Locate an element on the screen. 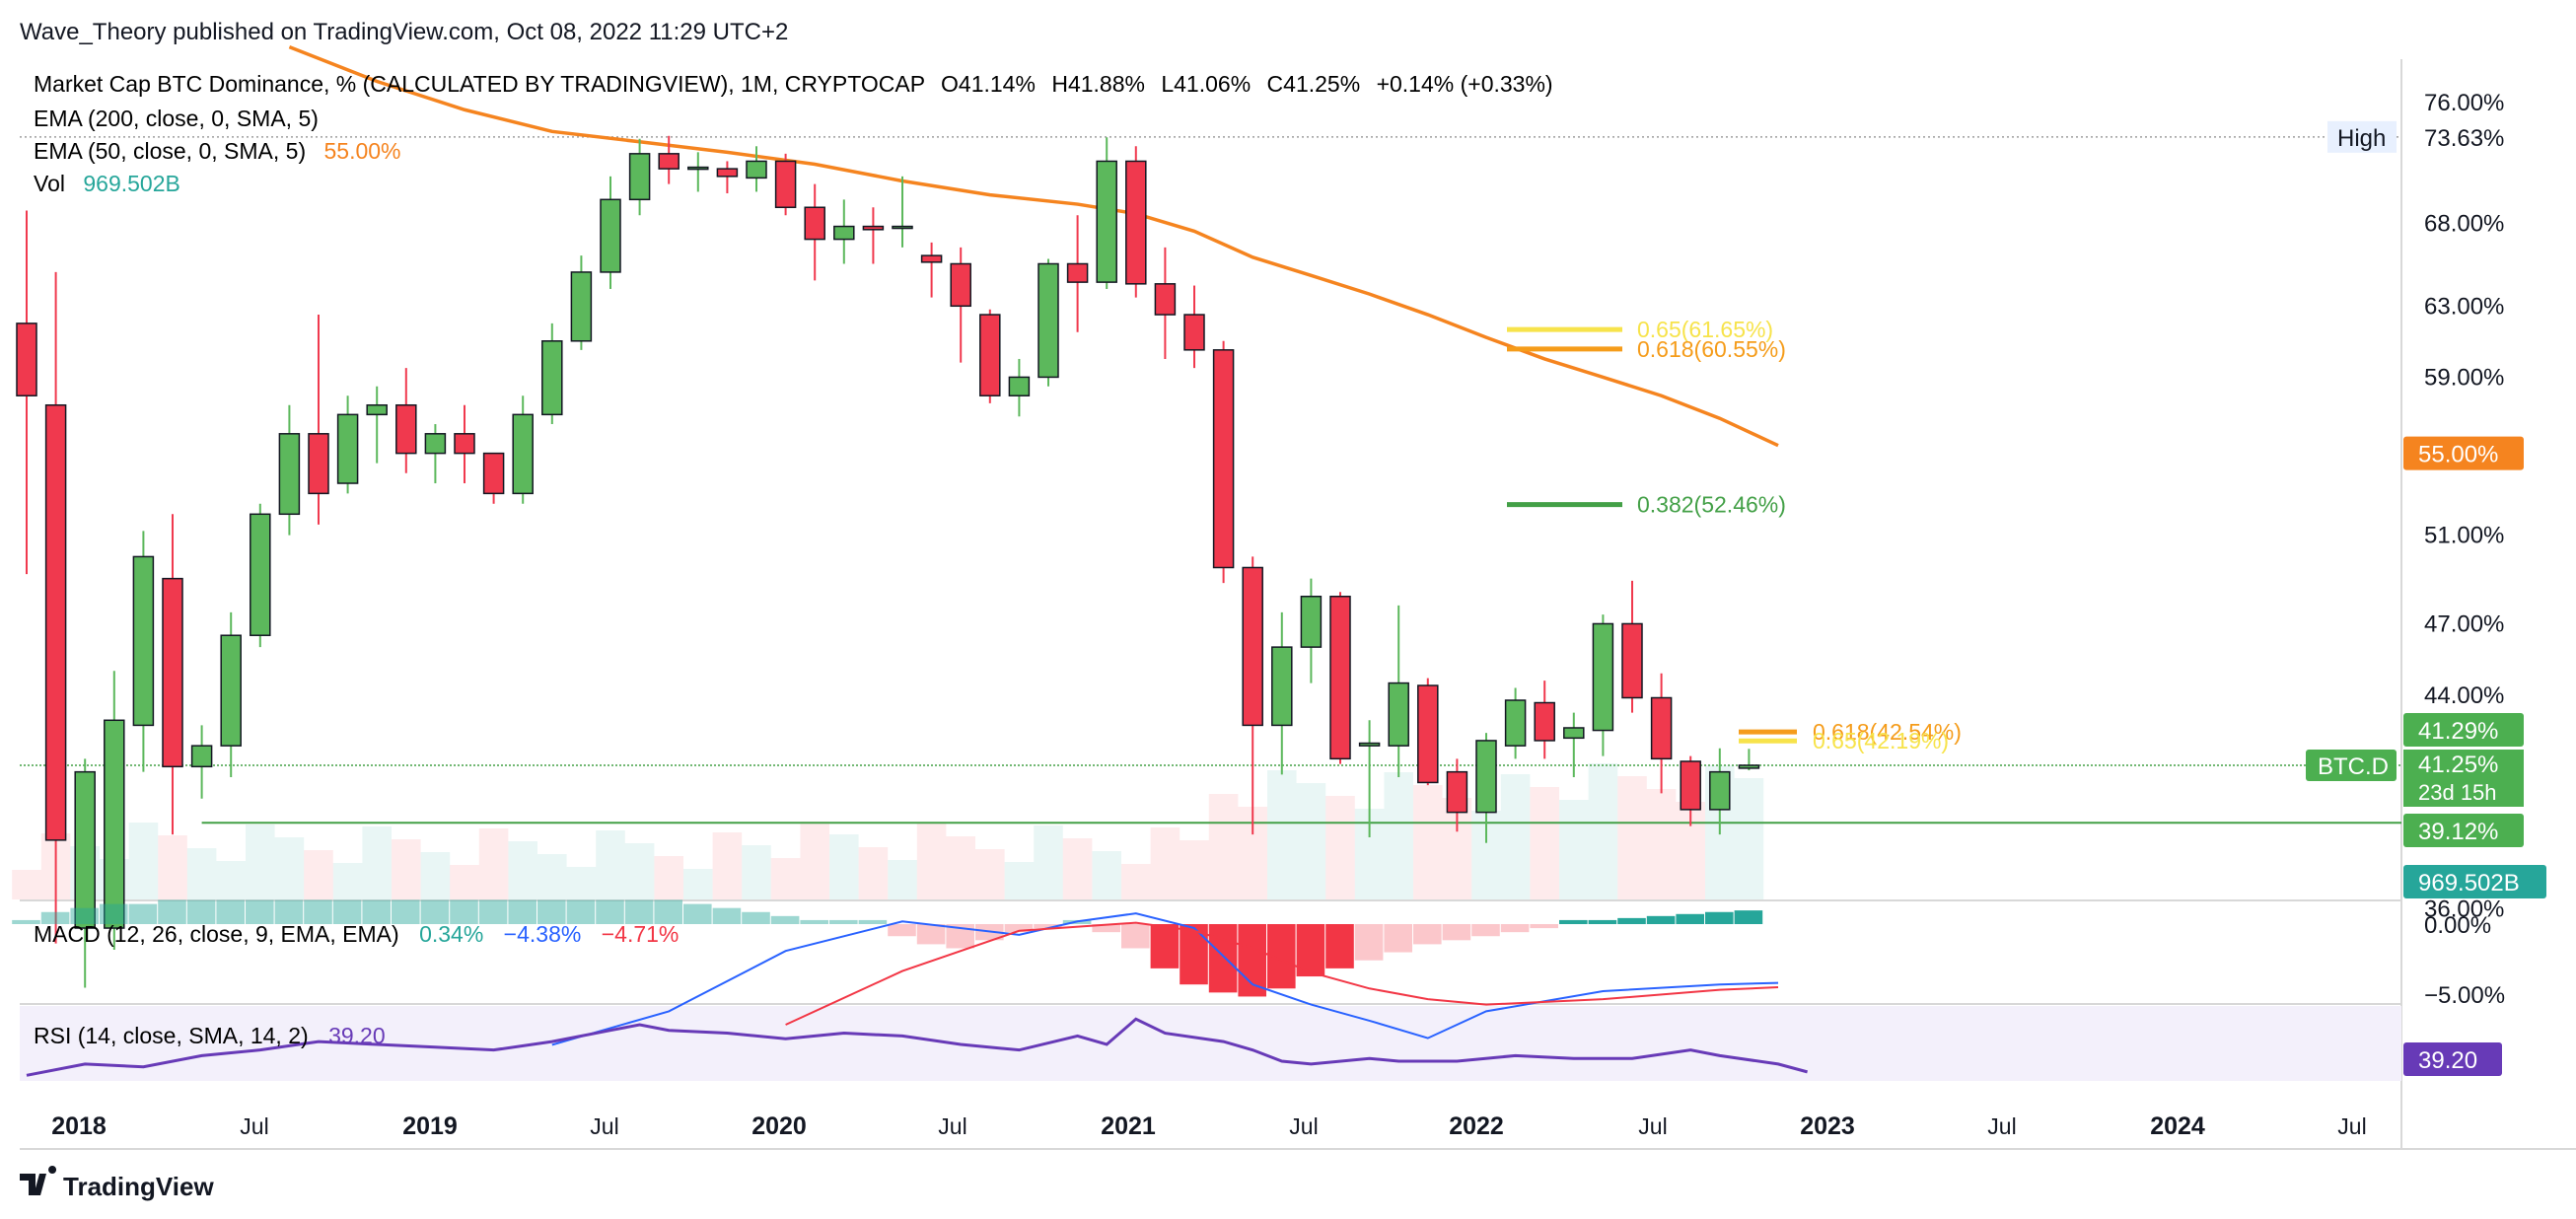  time-tick-label: 2023 is located at coordinates (1827, 1126).